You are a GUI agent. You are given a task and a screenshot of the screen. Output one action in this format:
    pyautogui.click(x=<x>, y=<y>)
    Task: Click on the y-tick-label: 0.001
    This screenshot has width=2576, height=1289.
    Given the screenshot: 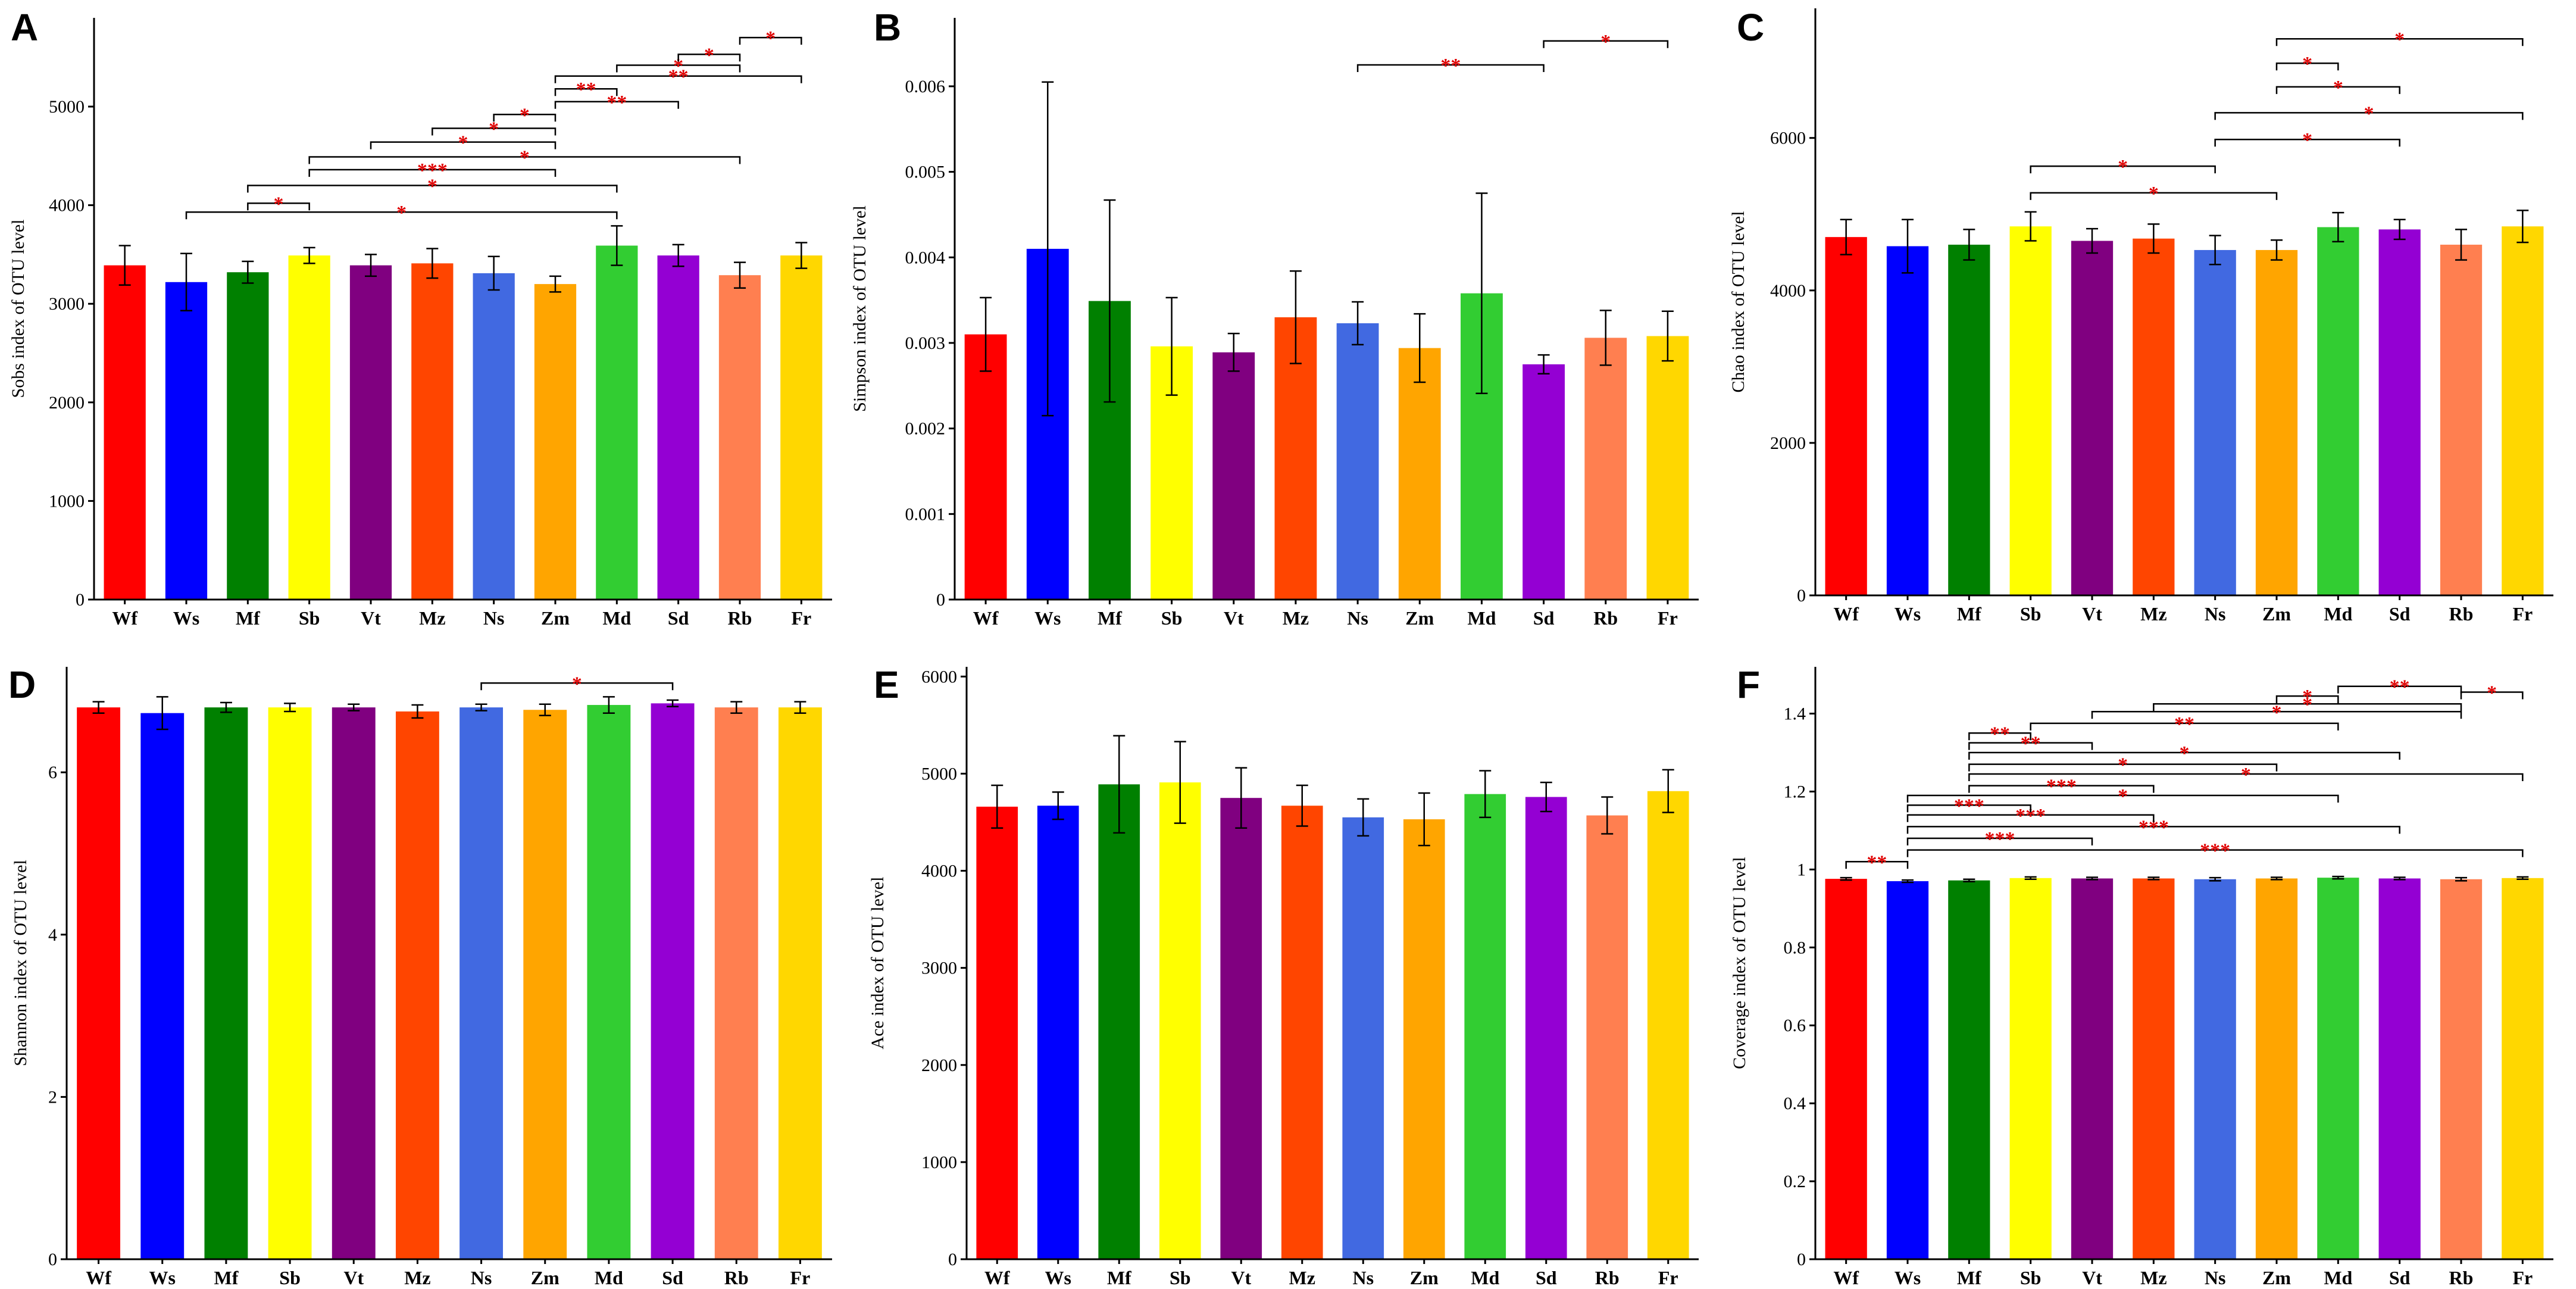 What is the action you would take?
    pyautogui.click(x=925, y=514)
    